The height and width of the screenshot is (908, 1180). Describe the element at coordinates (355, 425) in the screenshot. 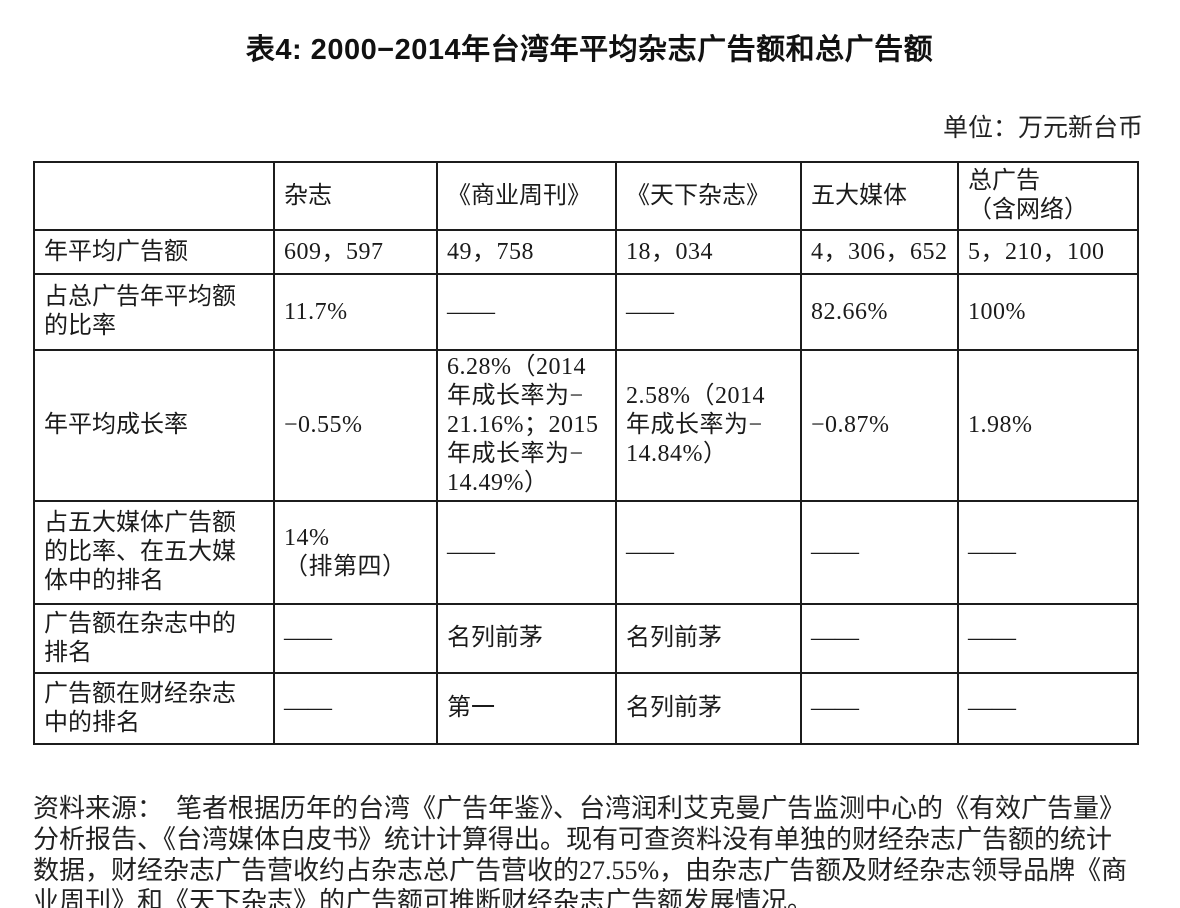

I see `table-cell: −0.55%` at that location.